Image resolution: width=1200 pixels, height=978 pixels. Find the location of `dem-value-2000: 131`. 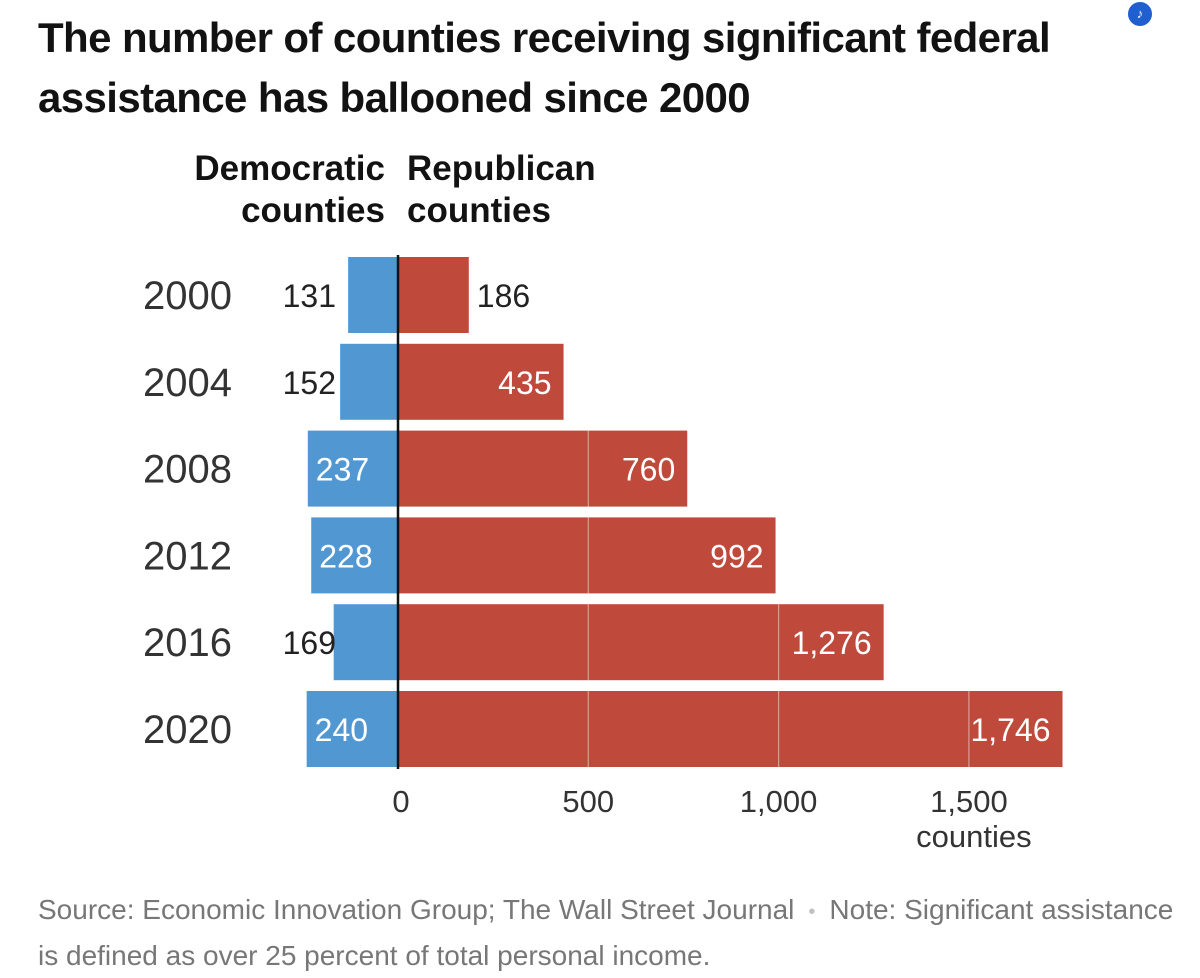

dem-value-2000: 131 is located at coordinates (309, 296).